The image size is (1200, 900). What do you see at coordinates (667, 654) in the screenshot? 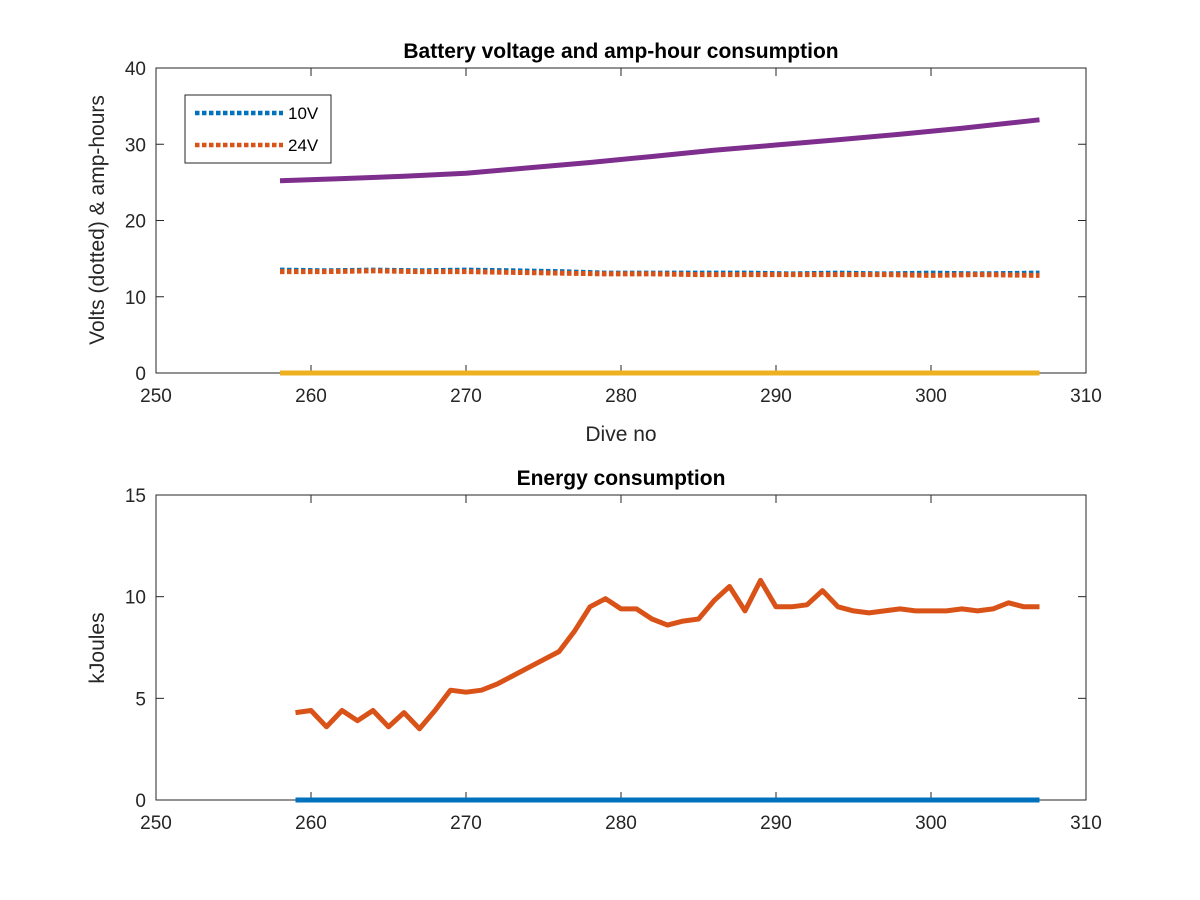
I see `chart-2-series-2-line` at bounding box center [667, 654].